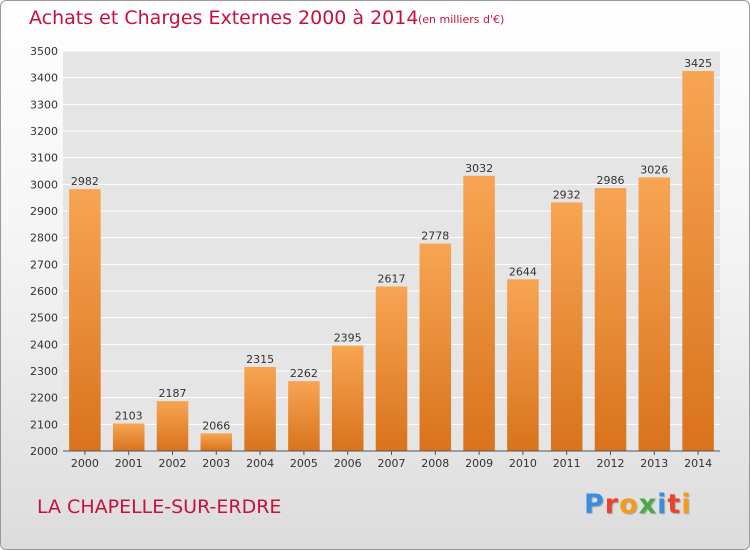  Describe the element at coordinates (44, 371) in the screenshot. I see `y-tick-label: 2300` at that location.